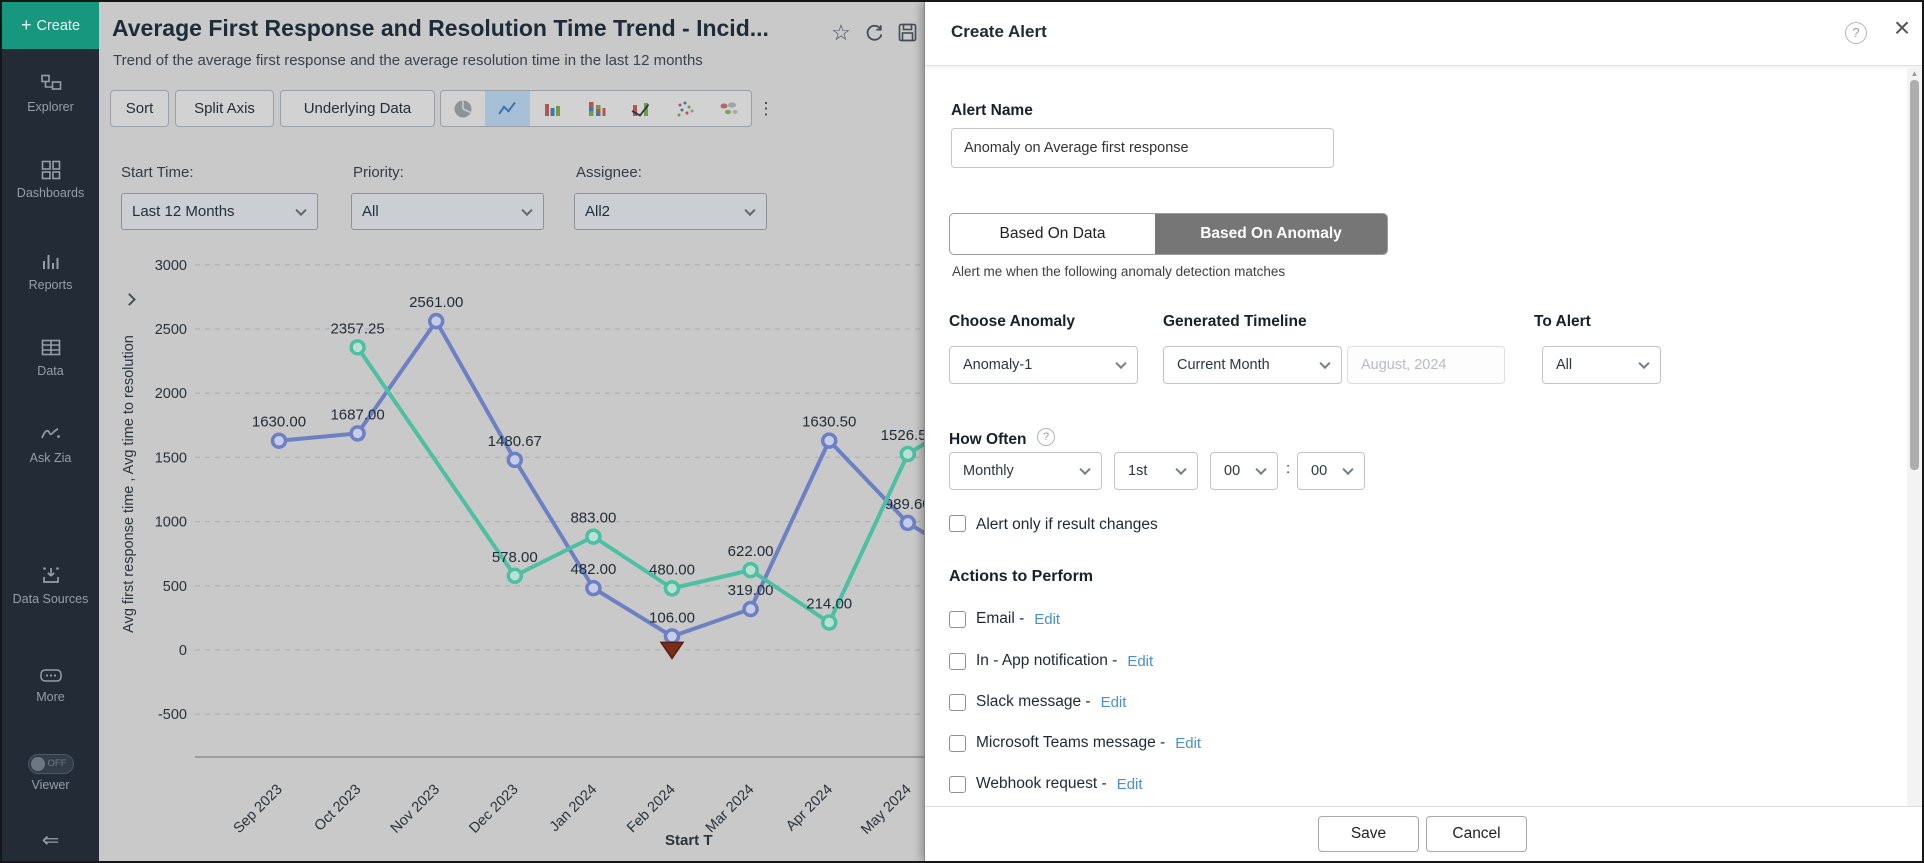 This screenshot has height=863, width=1924. What do you see at coordinates (957, 523) in the screenshot?
I see `alert-only-checkbox` at bounding box center [957, 523].